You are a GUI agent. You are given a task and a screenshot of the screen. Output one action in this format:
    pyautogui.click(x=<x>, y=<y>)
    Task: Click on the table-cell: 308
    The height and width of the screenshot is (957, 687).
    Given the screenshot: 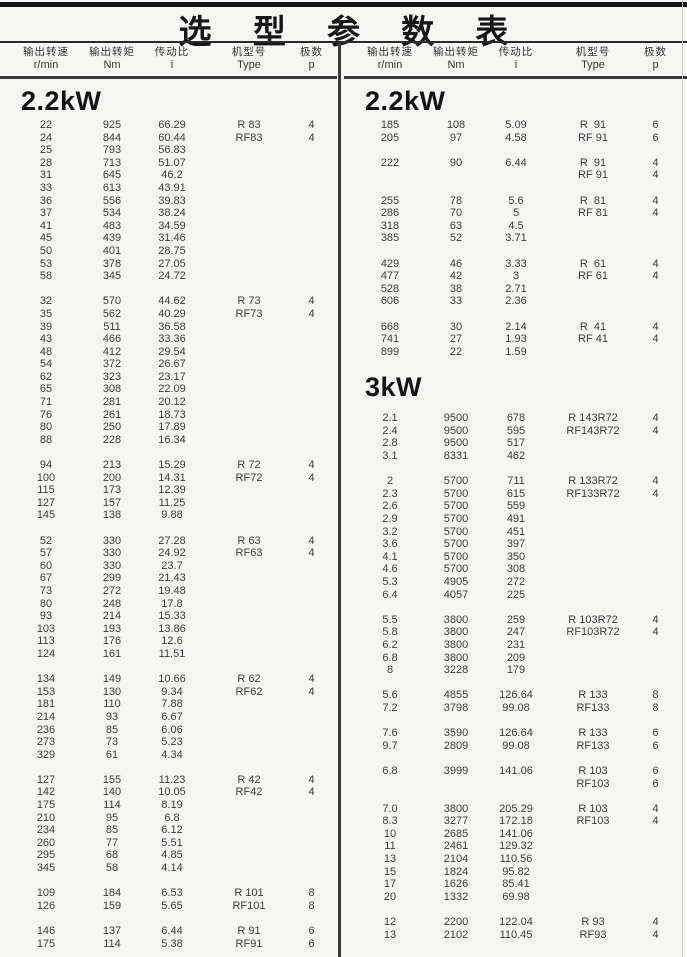 What is the action you would take?
    pyautogui.click(x=516, y=569)
    